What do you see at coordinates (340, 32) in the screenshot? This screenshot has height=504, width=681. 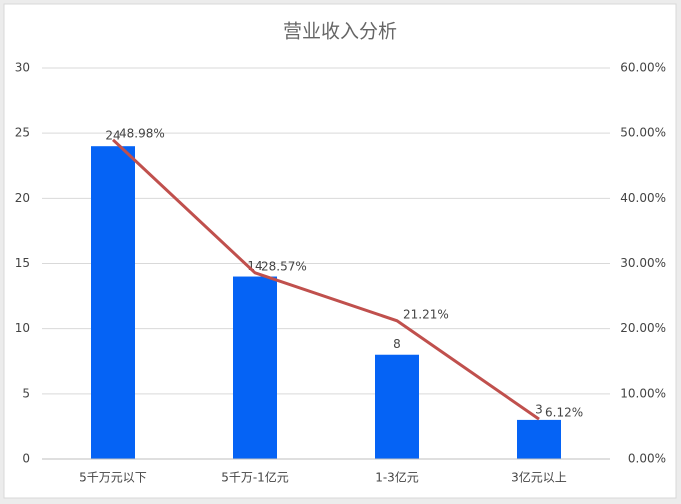 I see `chart-title: 营业收入分析` at bounding box center [340, 32].